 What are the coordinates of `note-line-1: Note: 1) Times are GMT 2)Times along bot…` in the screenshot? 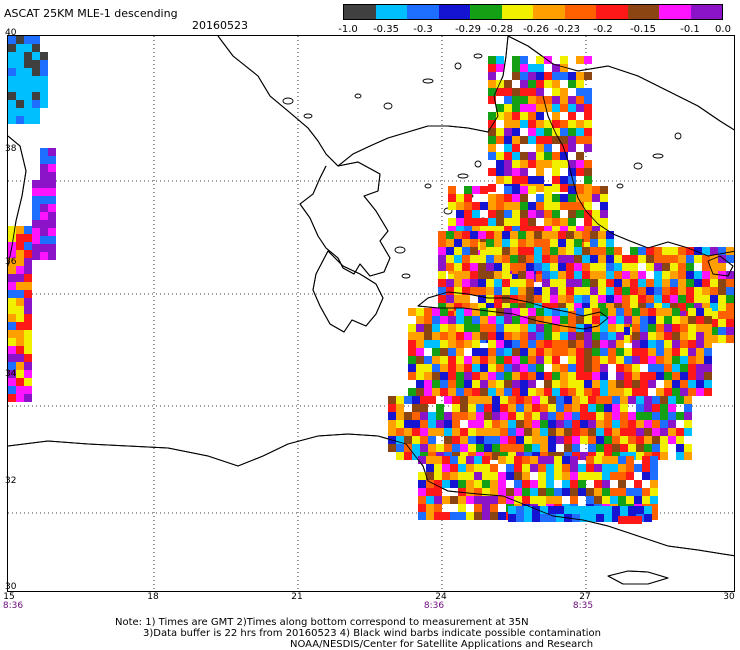 It's located at (322, 622).